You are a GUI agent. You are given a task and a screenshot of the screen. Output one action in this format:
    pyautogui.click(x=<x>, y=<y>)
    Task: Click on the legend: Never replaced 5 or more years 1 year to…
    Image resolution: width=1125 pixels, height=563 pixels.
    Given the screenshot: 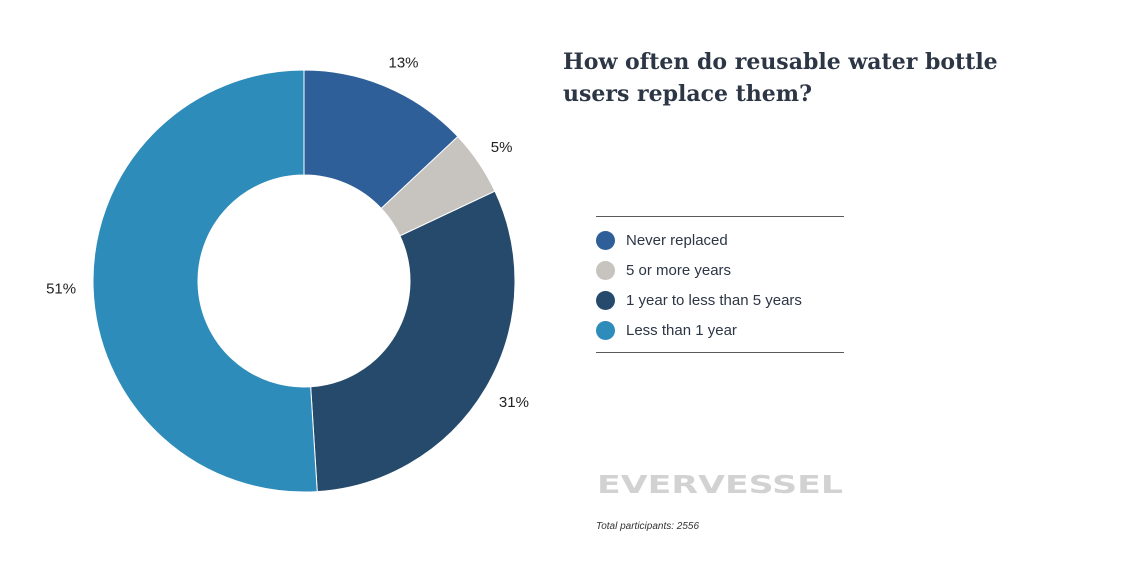 What is the action you would take?
    pyautogui.click(x=720, y=284)
    